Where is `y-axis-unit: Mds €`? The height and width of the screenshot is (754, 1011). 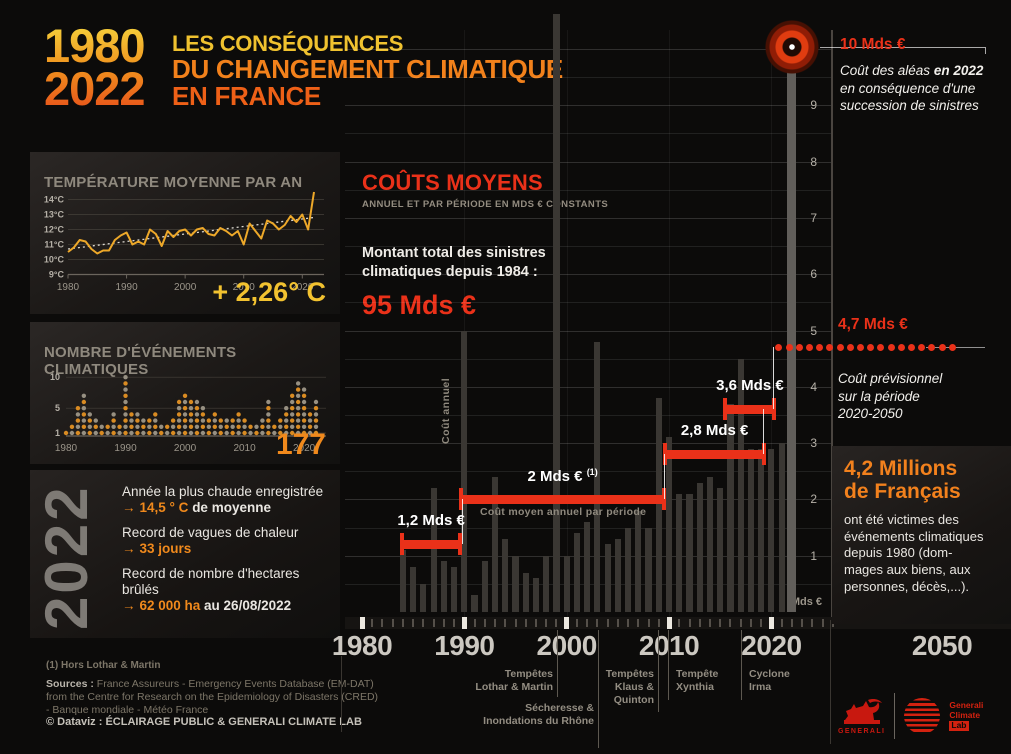
y-axis-unit: Mds € is located at coordinates (806, 602).